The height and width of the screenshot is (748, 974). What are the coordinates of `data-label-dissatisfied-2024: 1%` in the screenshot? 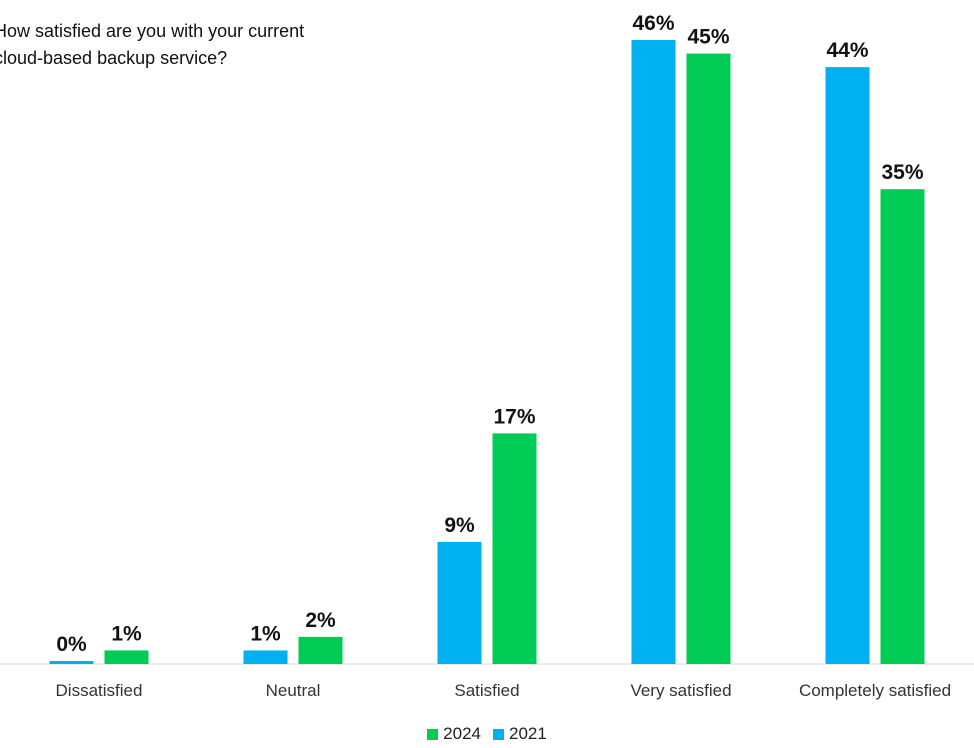 It's located at (126, 633).